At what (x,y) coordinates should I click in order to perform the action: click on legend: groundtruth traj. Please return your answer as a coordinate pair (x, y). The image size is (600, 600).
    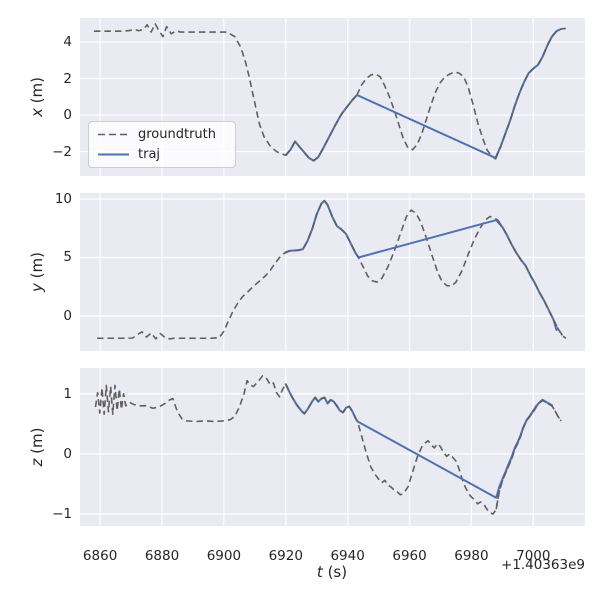
    Looking at the image, I should click on (162, 144).